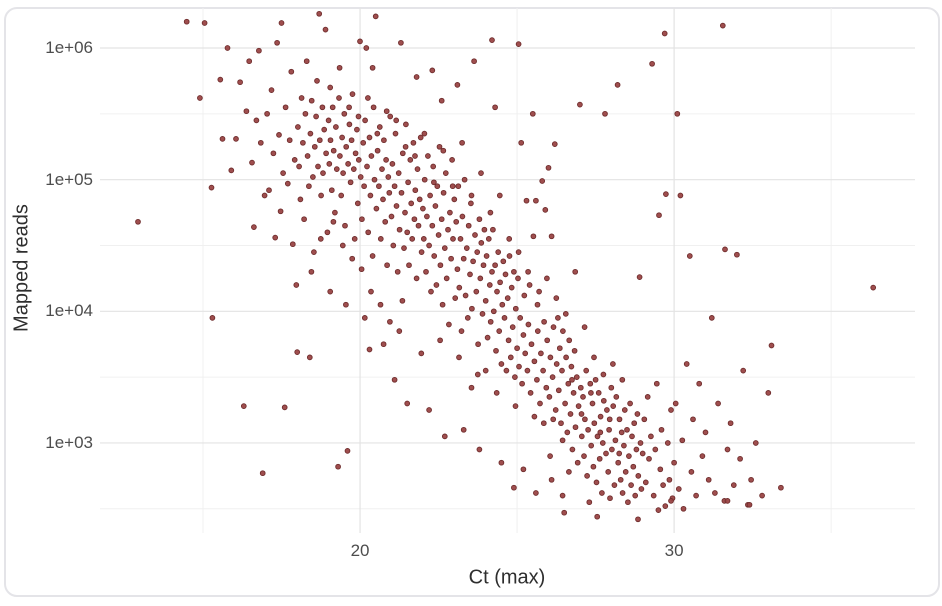 This screenshot has height=606, width=942. What do you see at coordinates (69, 311) in the screenshot?
I see `y-tick-label: 1e+04` at bounding box center [69, 311].